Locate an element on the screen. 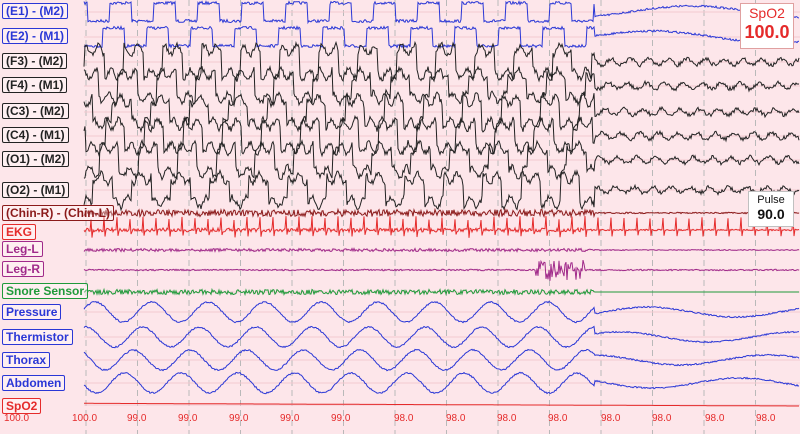 The height and width of the screenshot is (434, 800). channel-label: (C4) - (M1) is located at coordinates (35, 135).